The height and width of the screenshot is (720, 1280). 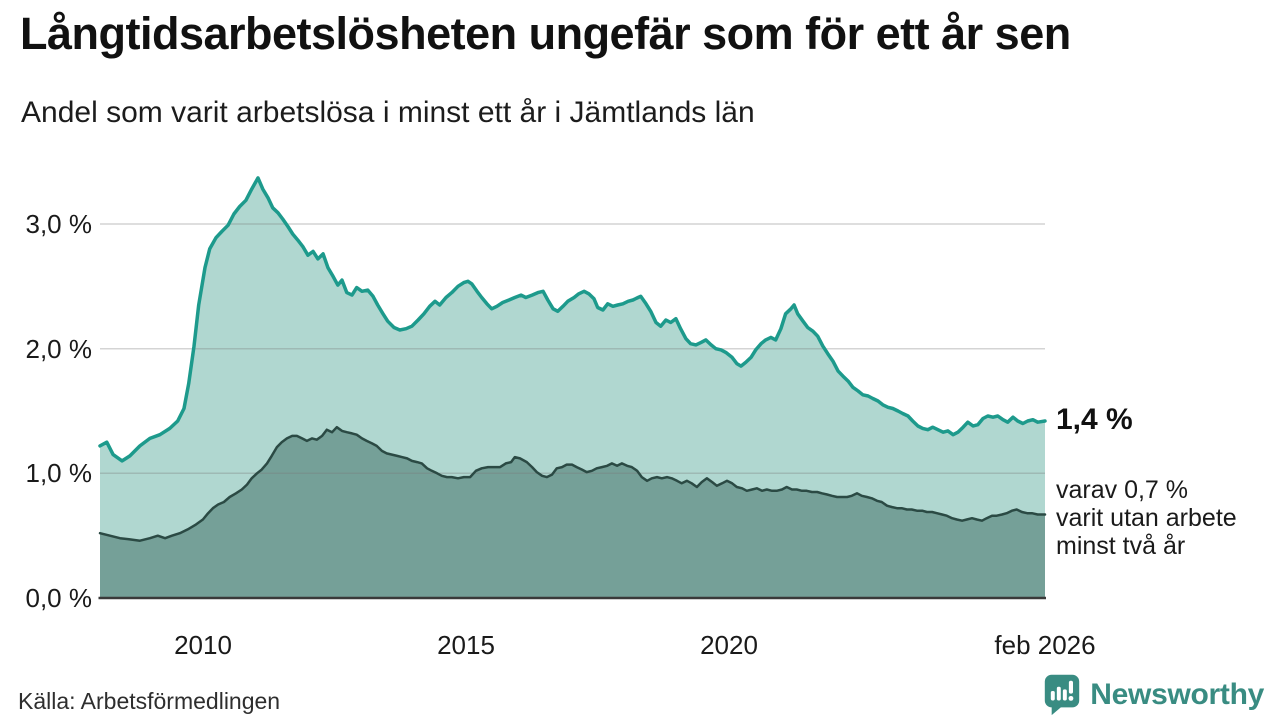 I want to click on note-line-3: minst två år, so click(x=1121, y=546).